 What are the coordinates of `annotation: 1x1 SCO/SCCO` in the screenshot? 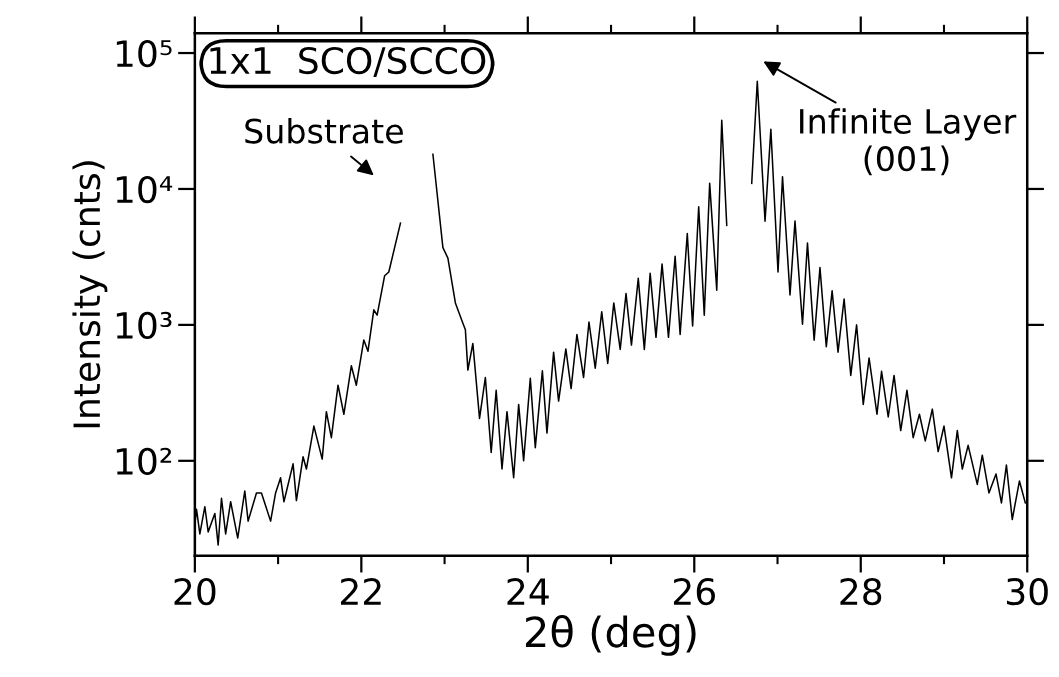 It's located at (348, 62).